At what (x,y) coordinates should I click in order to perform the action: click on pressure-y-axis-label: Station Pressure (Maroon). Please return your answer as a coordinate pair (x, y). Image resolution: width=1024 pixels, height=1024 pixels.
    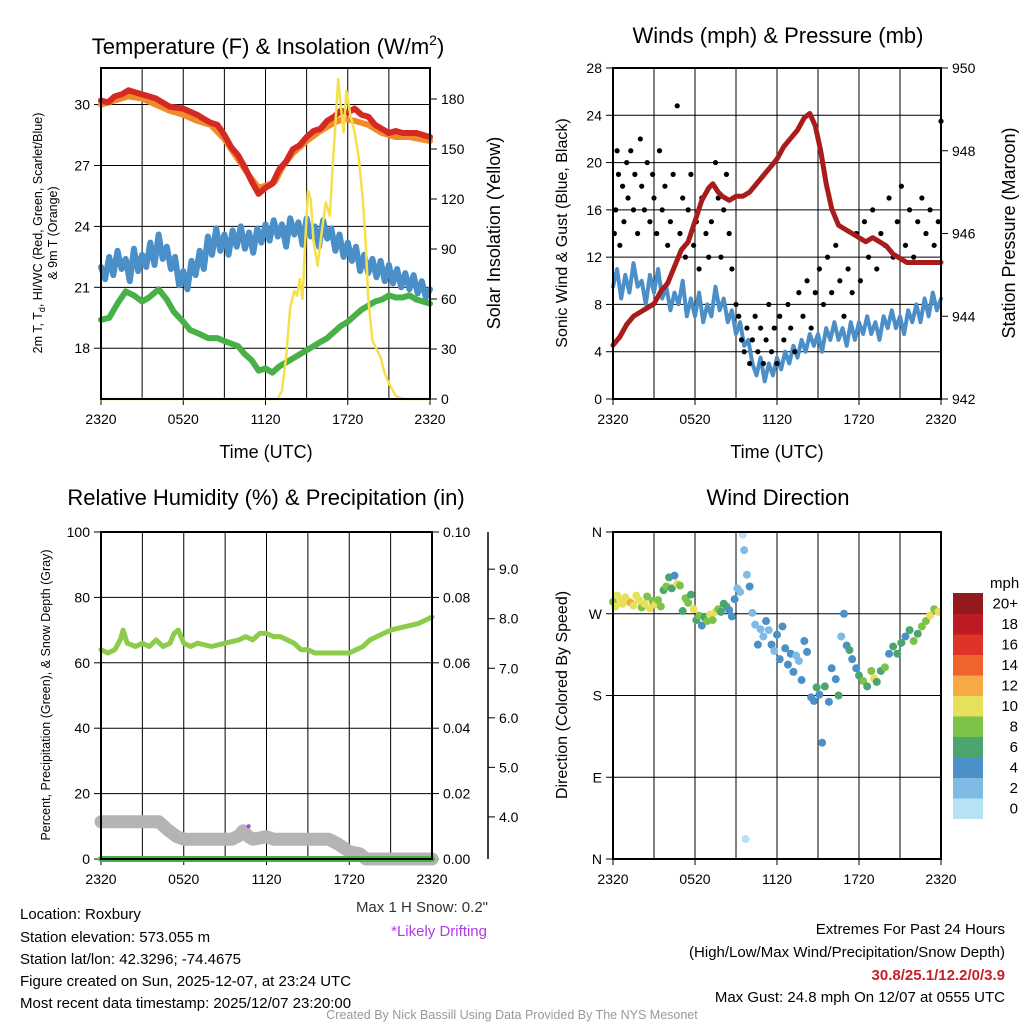
    Looking at the image, I should click on (1009, 232).